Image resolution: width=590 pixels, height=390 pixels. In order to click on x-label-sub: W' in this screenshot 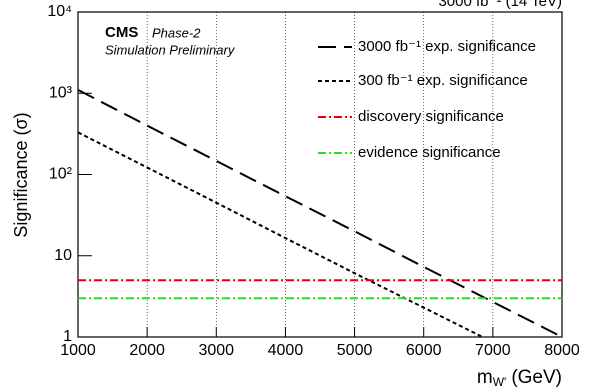, I will do `click(500, 382)`.